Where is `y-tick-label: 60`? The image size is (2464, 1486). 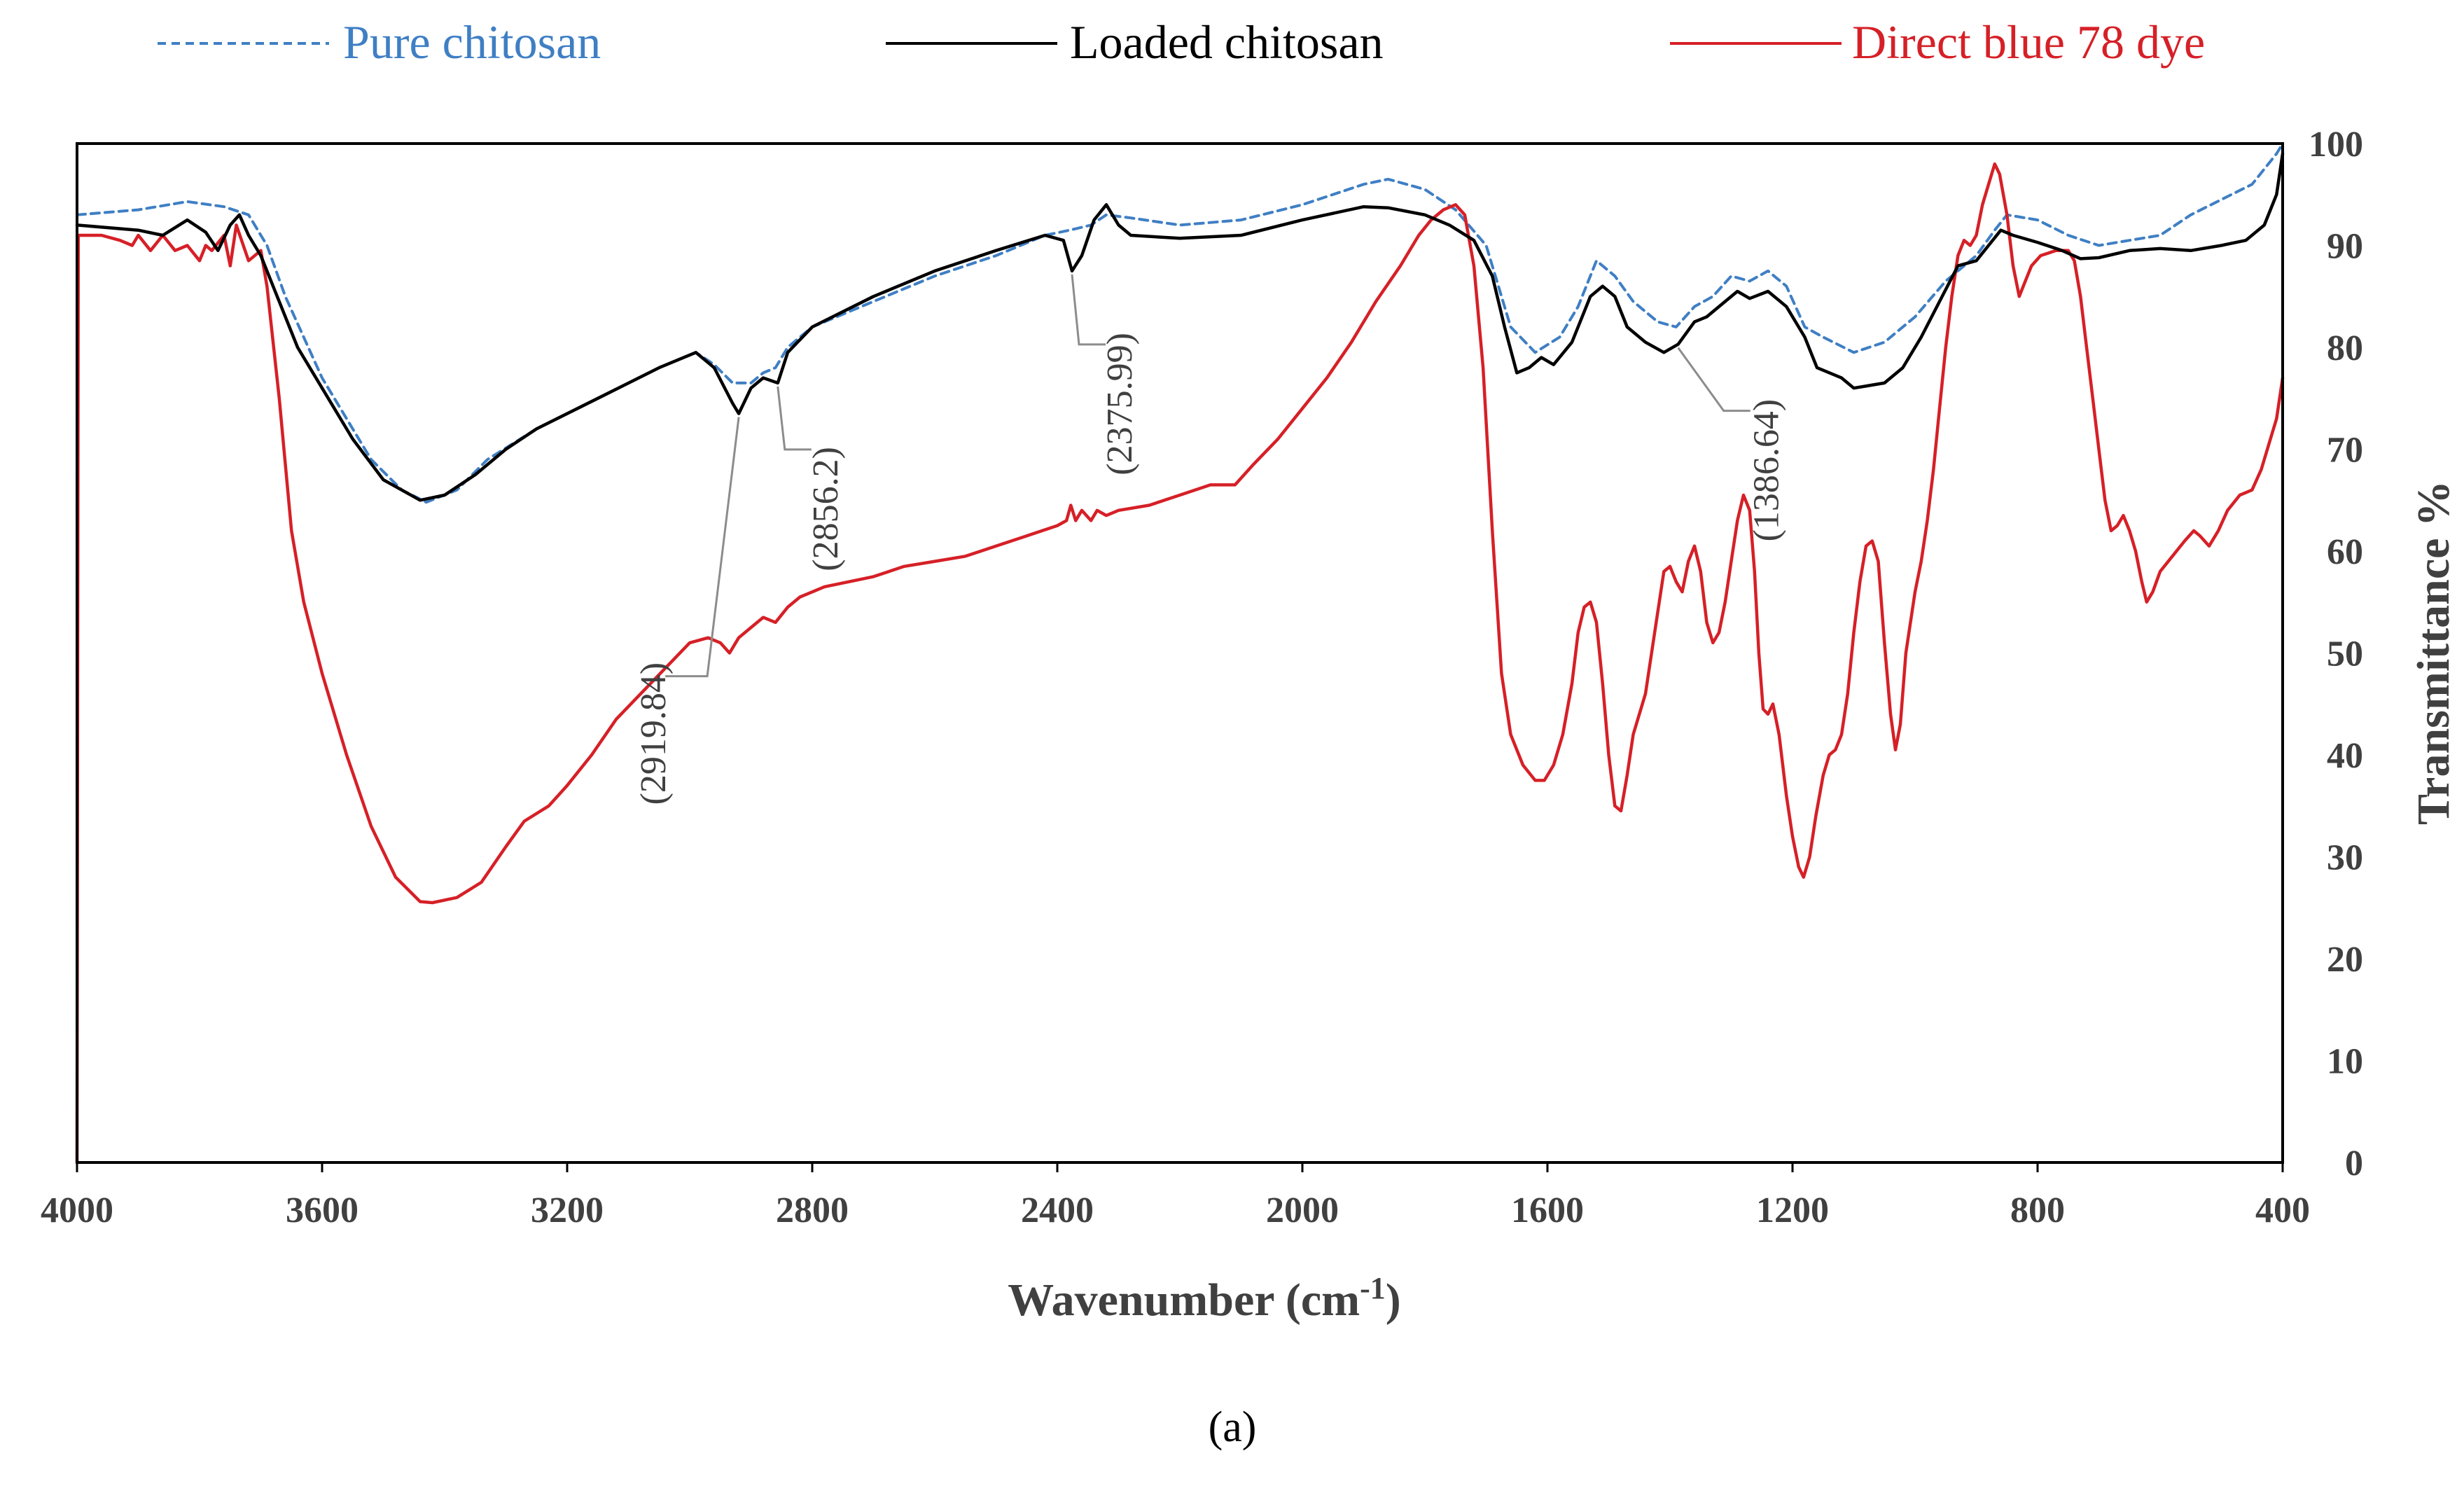 y-tick-label: 60 is located at coordinates (2345, 552).